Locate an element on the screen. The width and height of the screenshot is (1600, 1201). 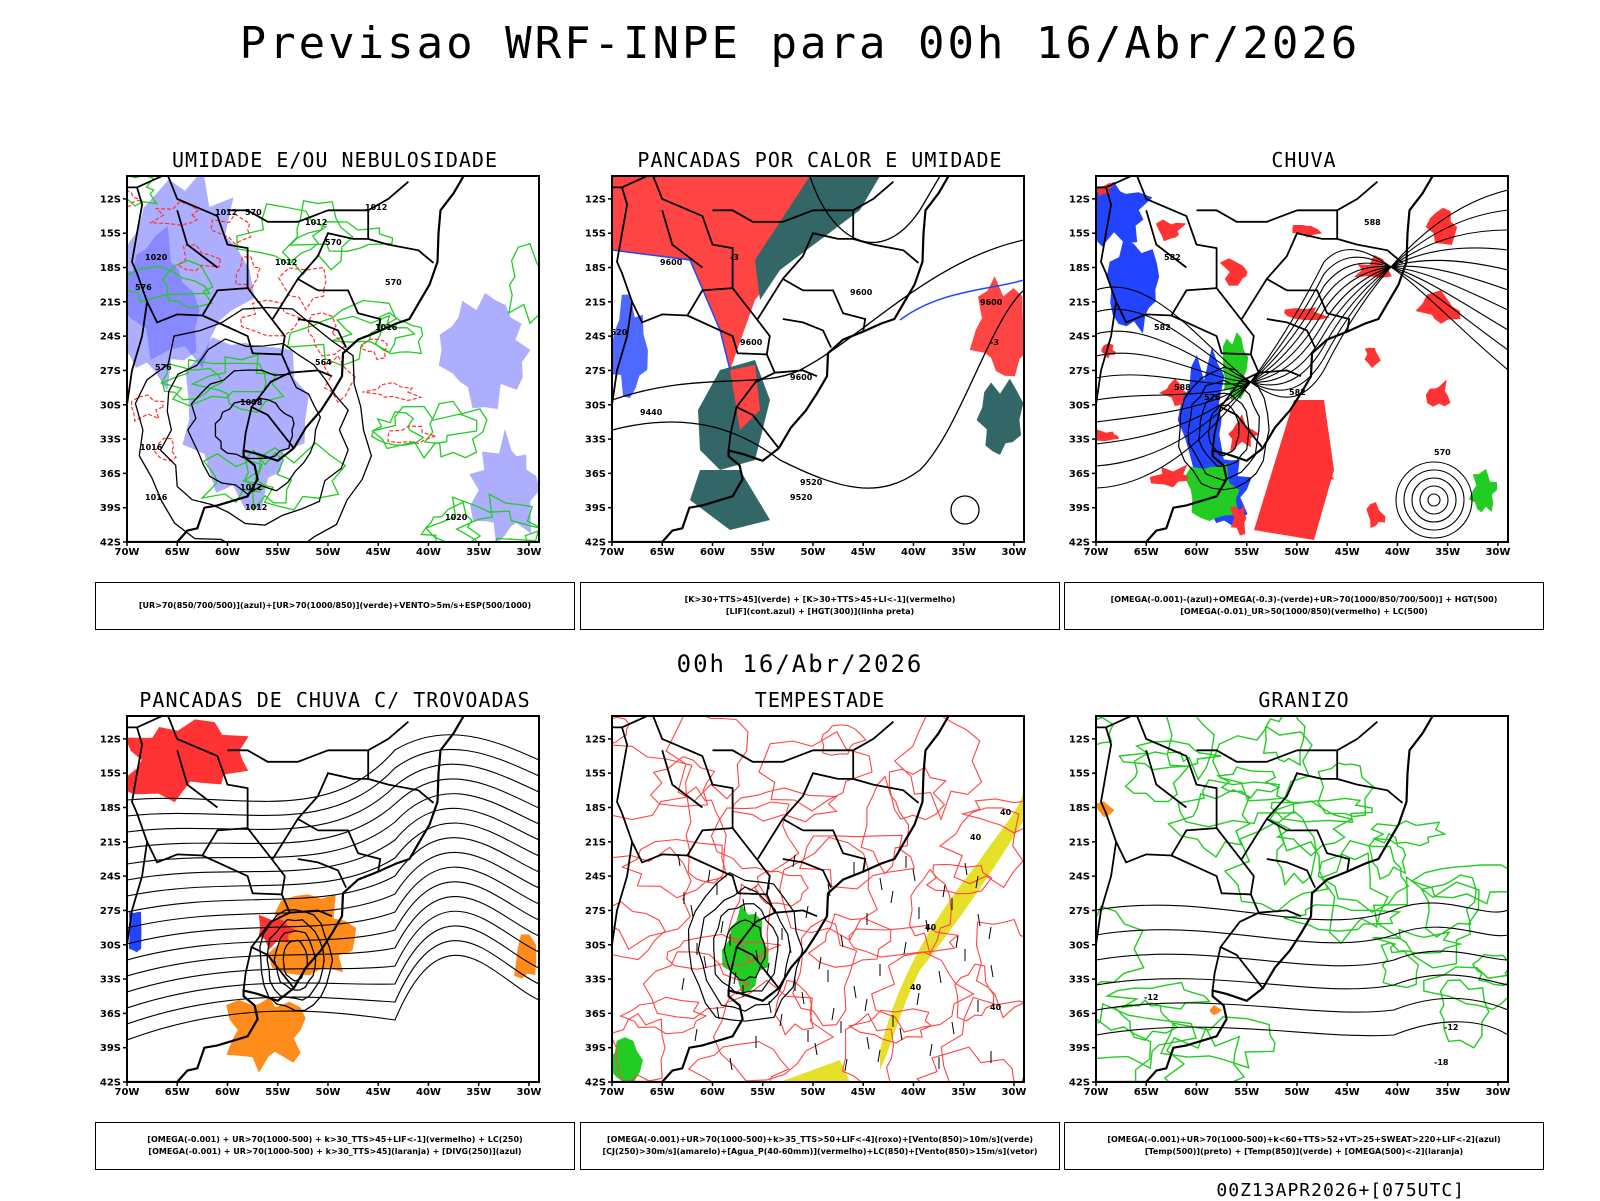
panel-title: CHUVA is located at coordinates (1304, 160).